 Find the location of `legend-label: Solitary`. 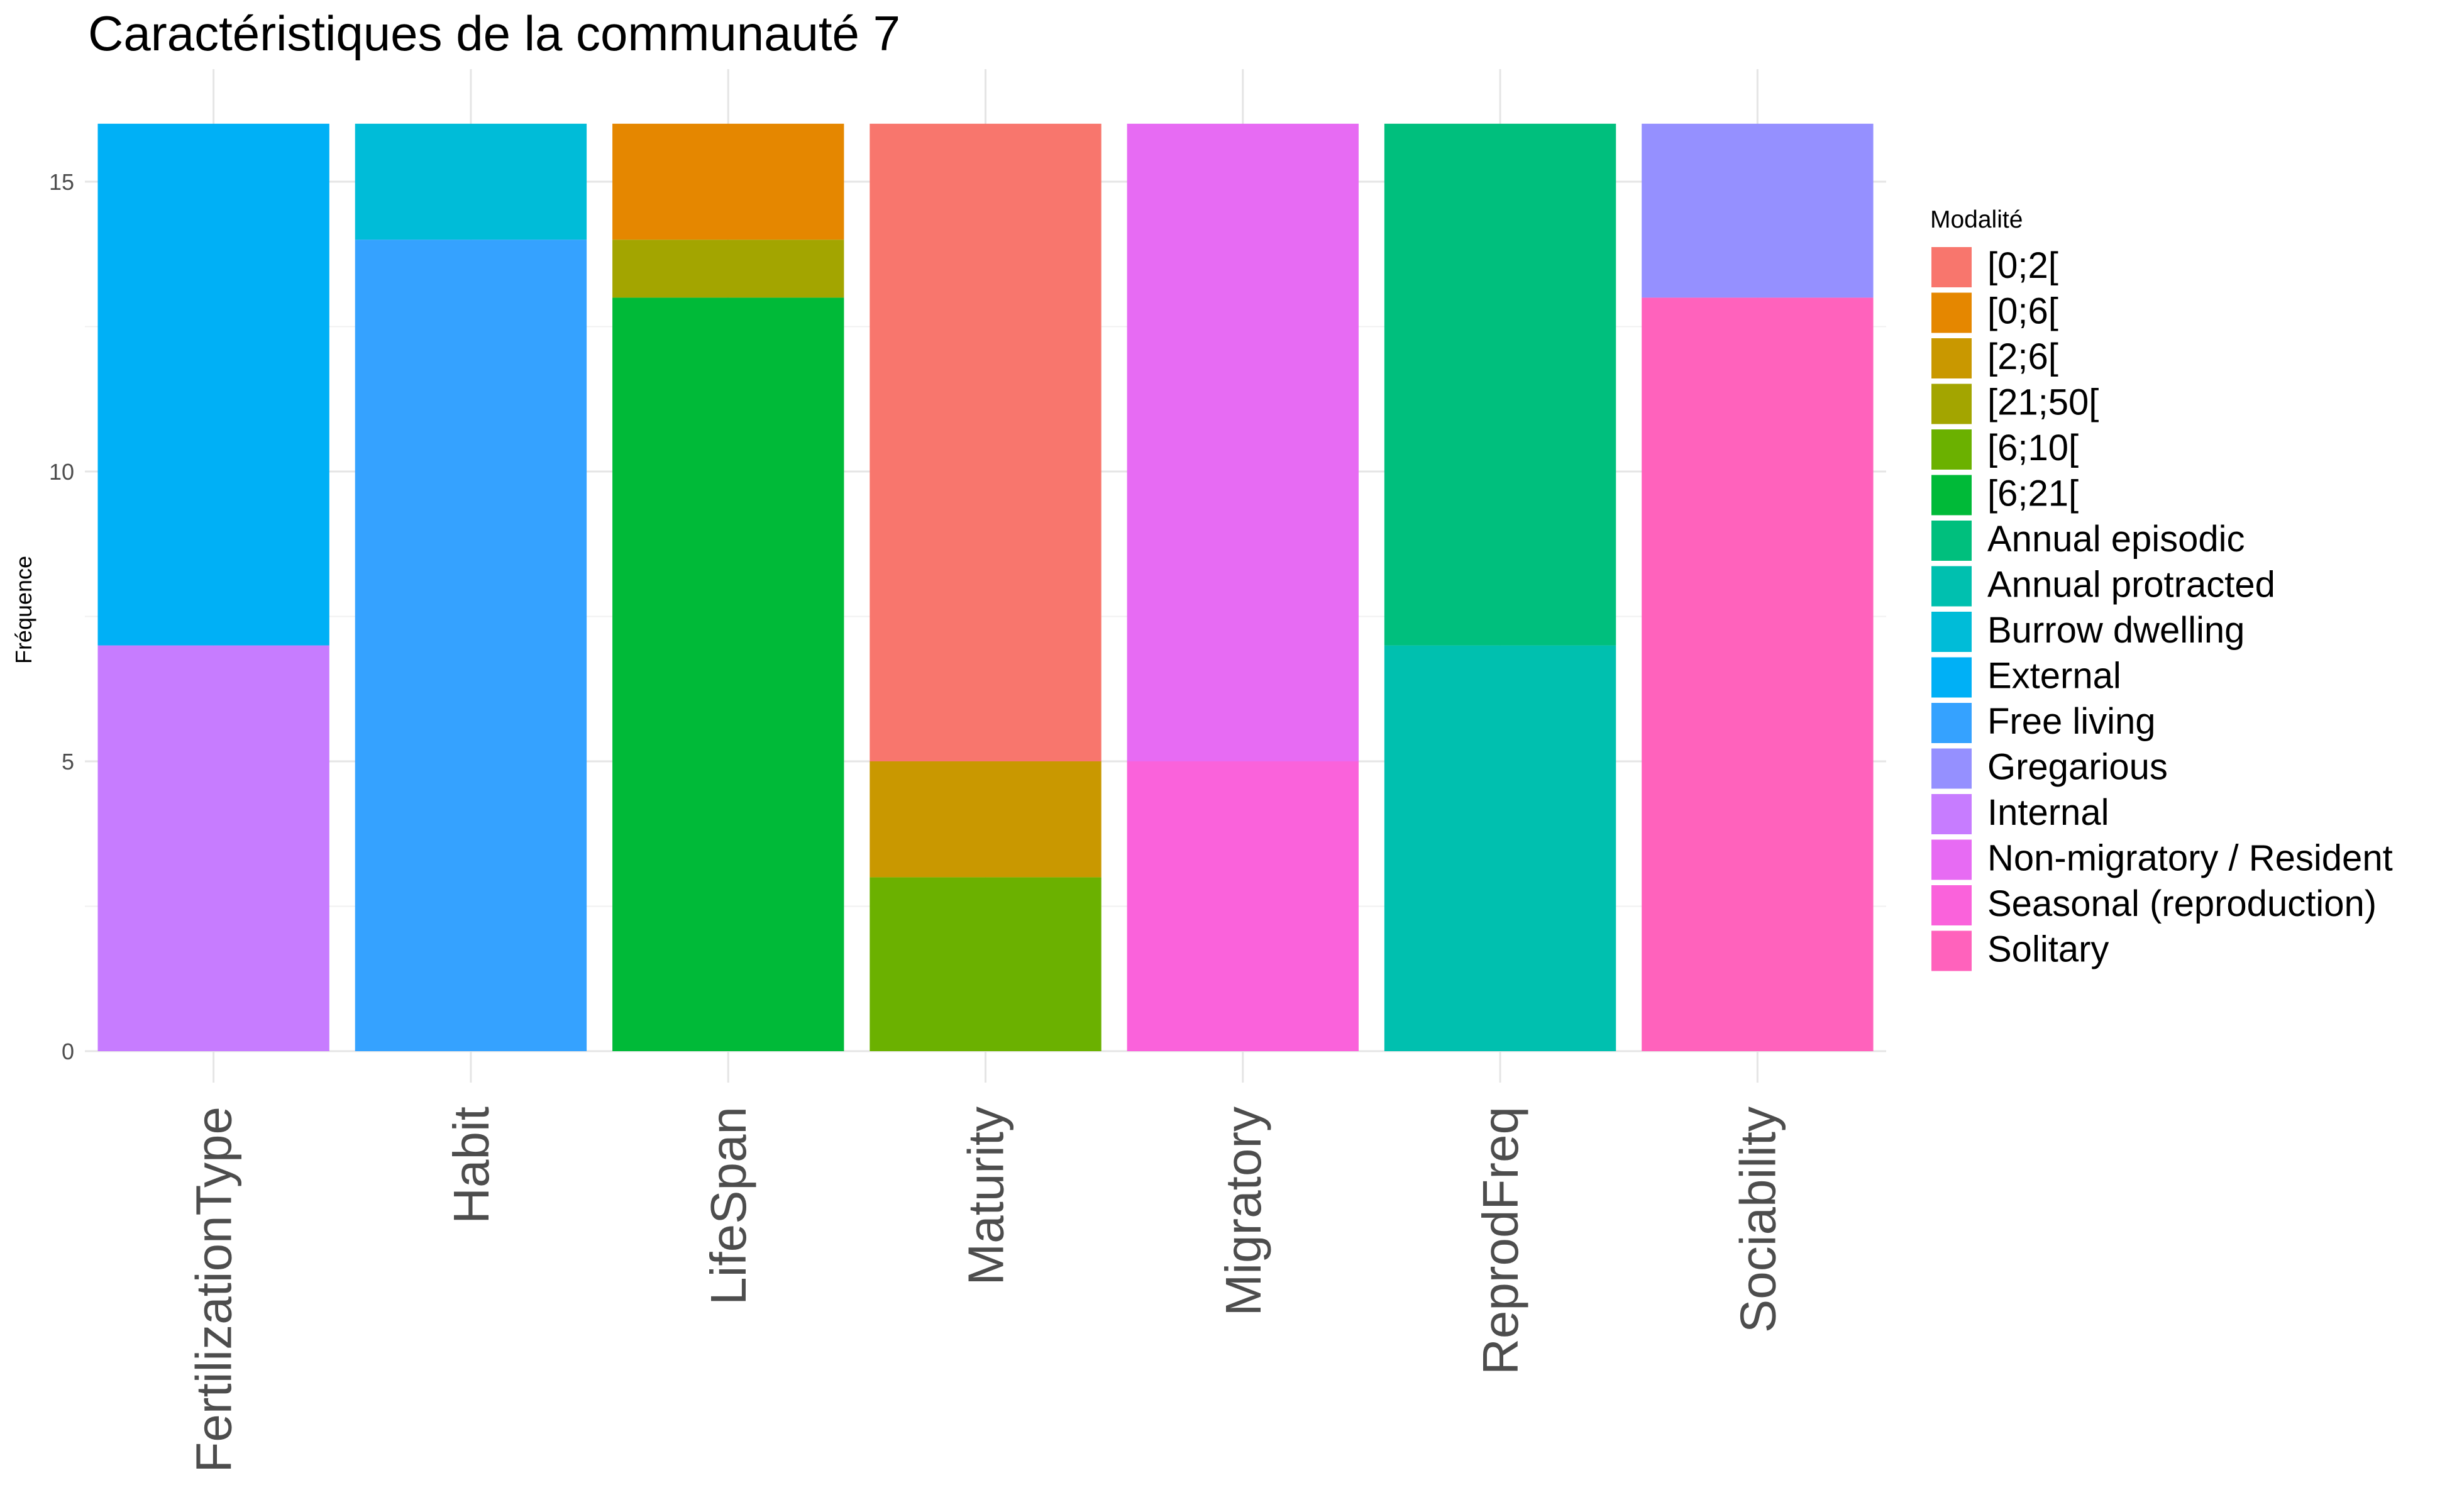

legend-label: Solitary is located at coordinates (2048, 949).